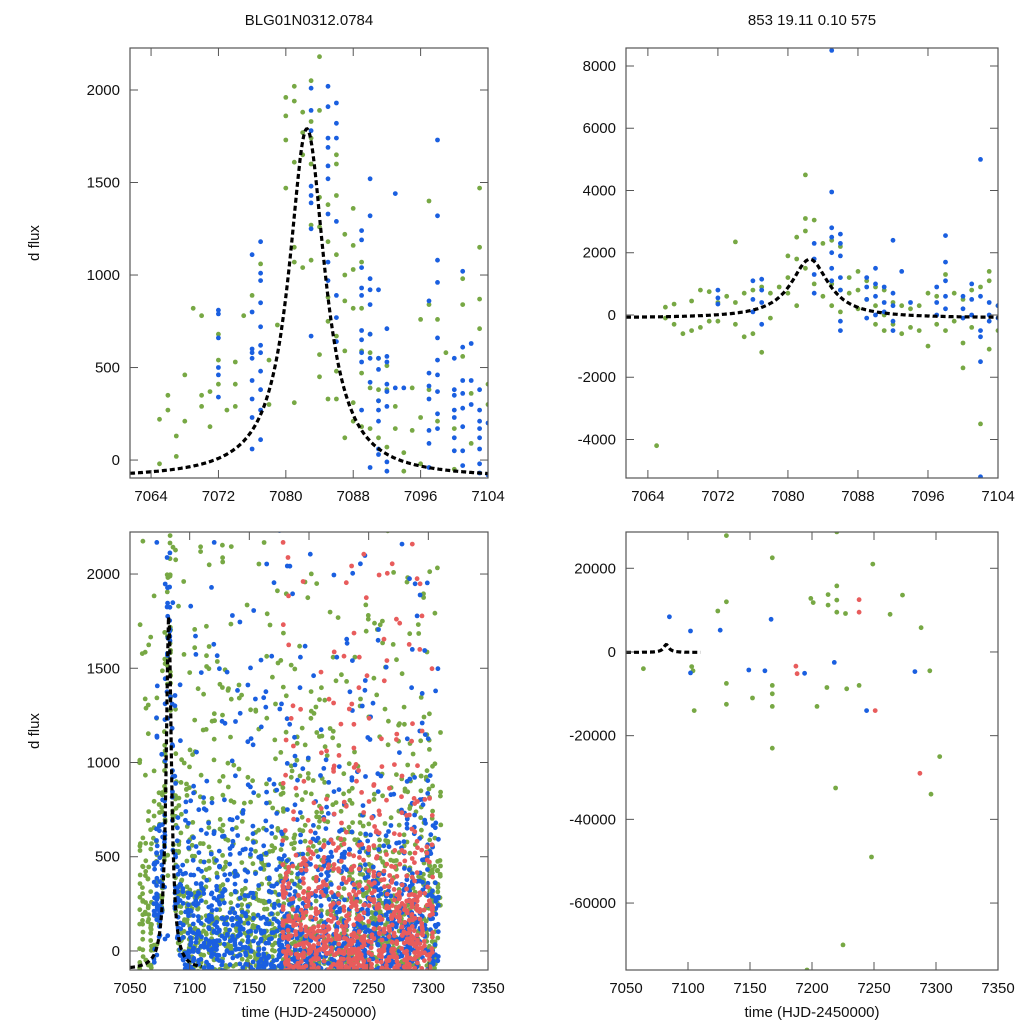 The height and width of the screenshot is (1024, 1024). Describe the element at coordinates (34, 731) in the screenshot. I see `y-axis-label: d flux` at that location.